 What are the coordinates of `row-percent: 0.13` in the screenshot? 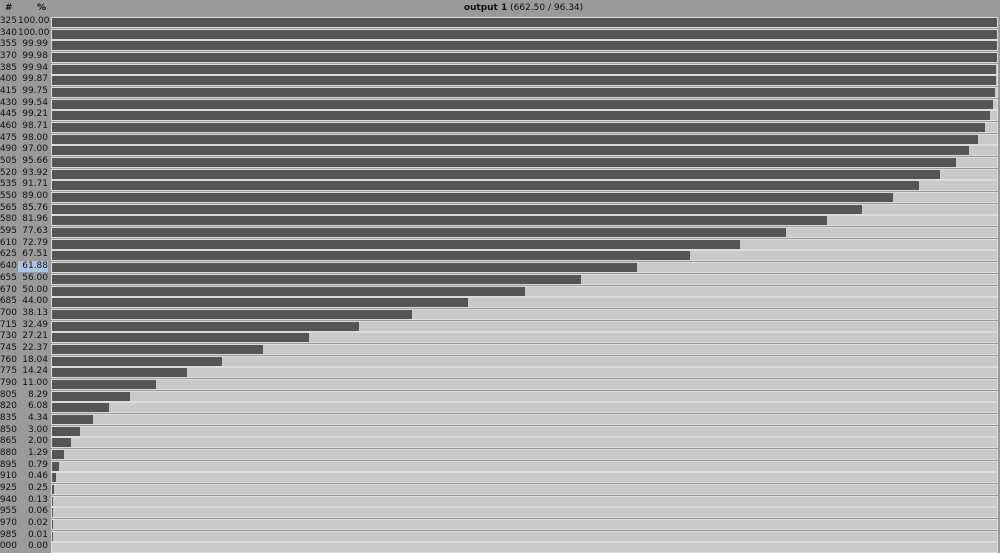 It's located at (37, 499).